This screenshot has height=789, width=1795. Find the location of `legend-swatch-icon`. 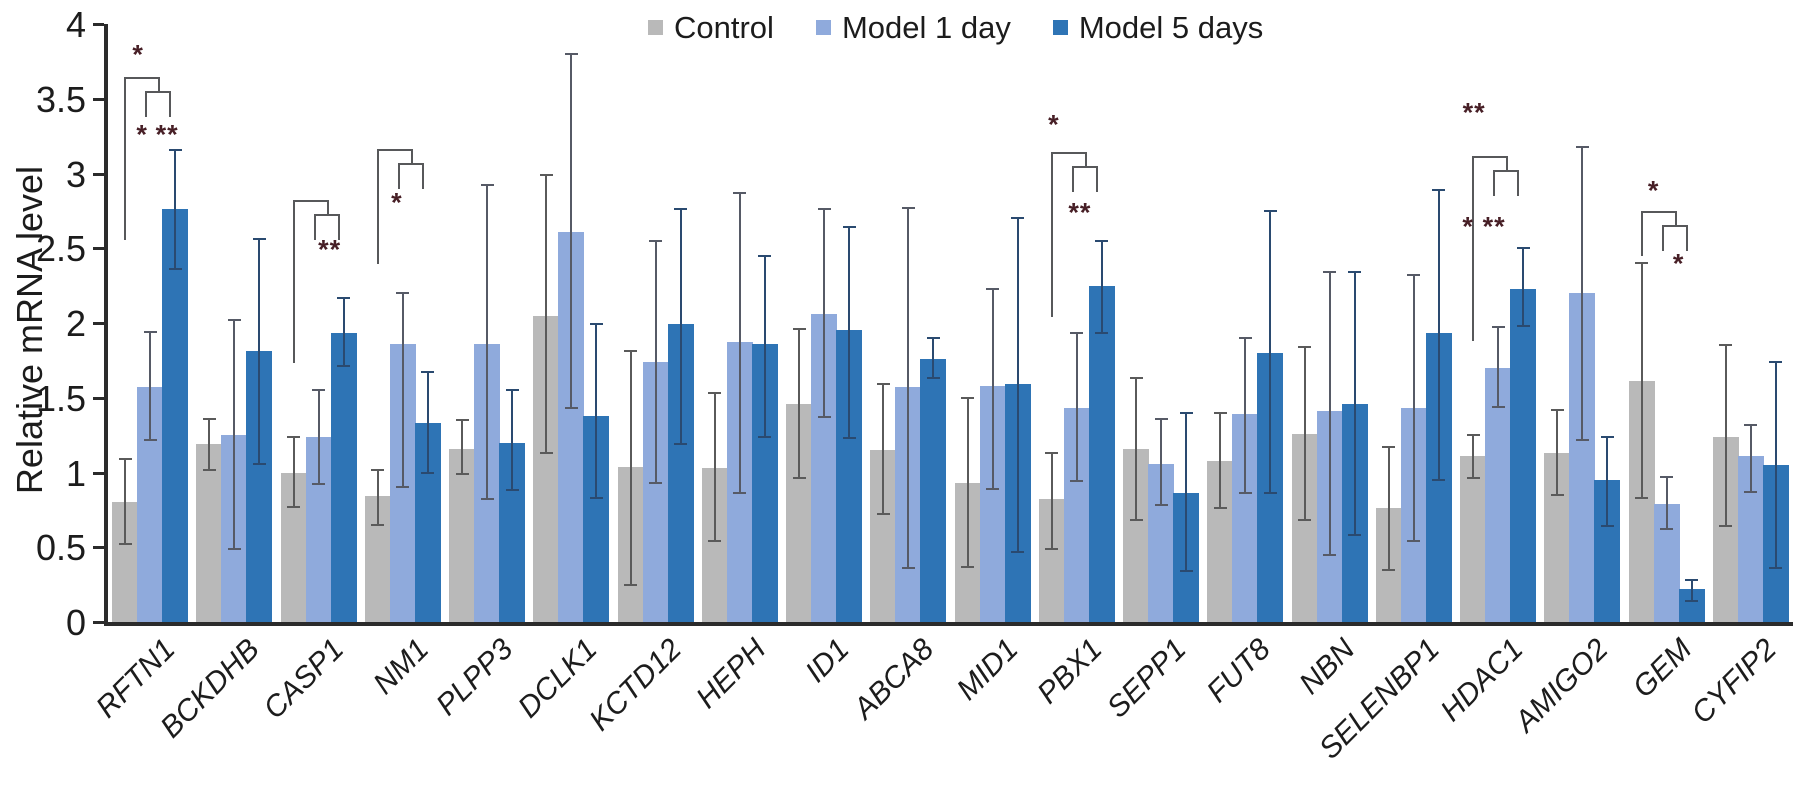

legend-swatch-icon is located at coordinates (655, 27).